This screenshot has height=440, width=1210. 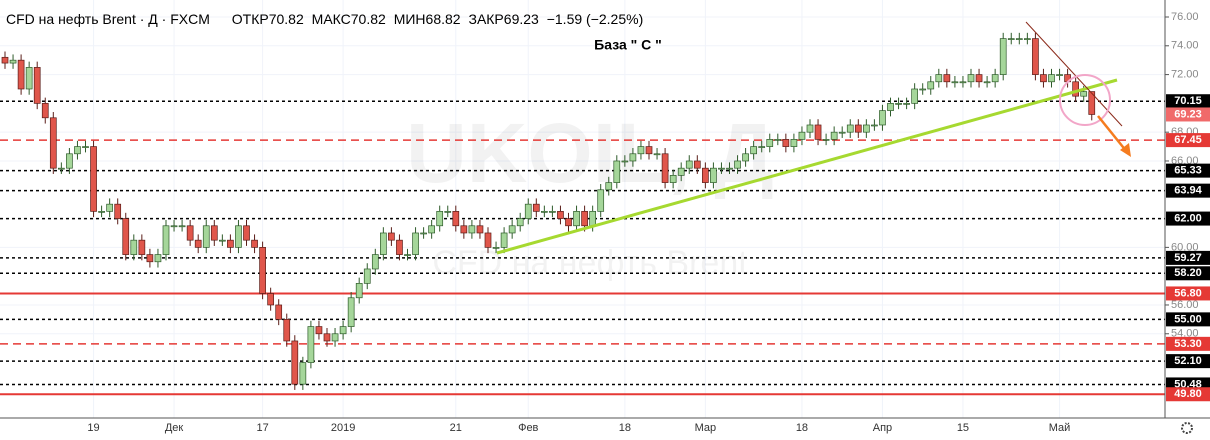 What do you see at coordinates (1060, 428) in the screenshot?
I see `x-tick-label: Май` at bounding box center [1060, 428].